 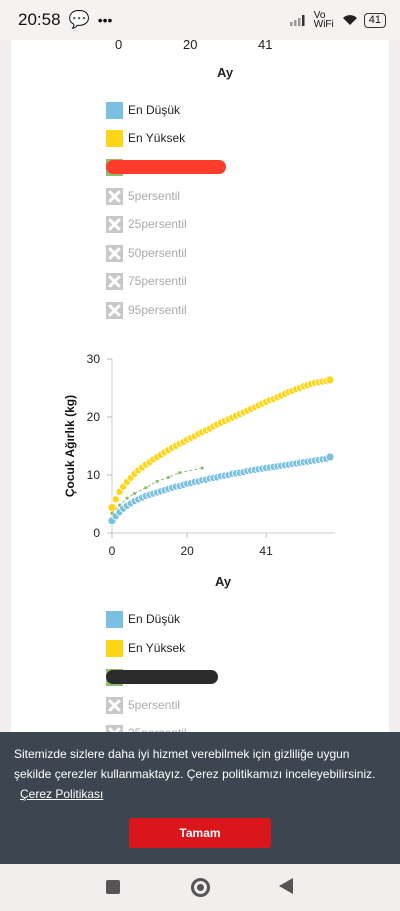 I want to click on signal-icon, so click(x=297, y=20).